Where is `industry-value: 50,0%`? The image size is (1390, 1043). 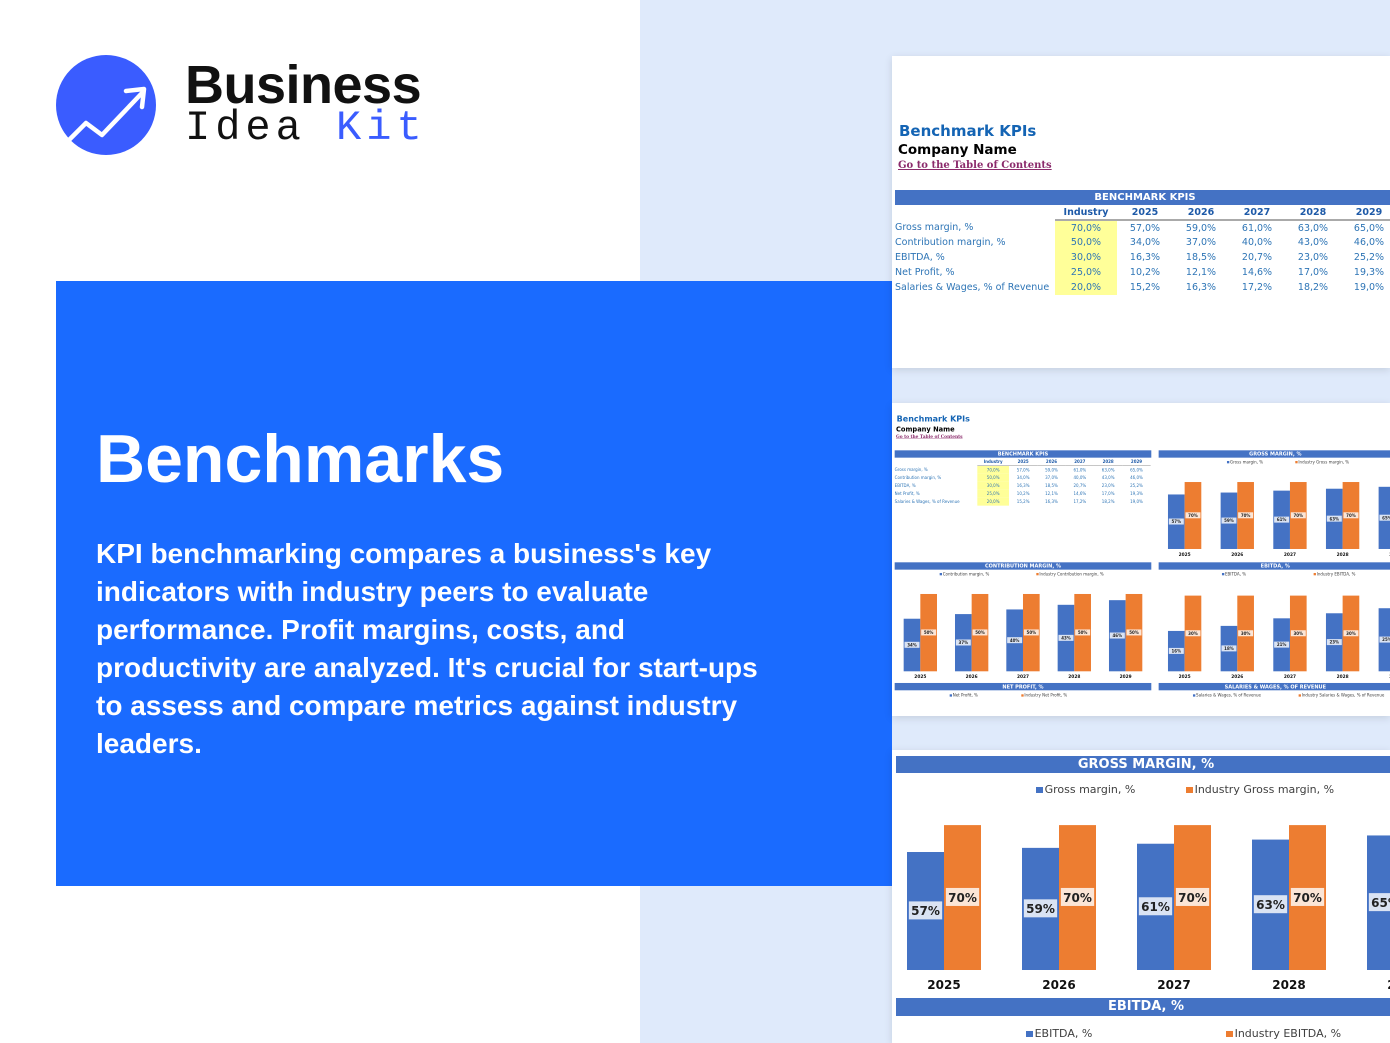
industry-value: 50,0% is located at coordinates (993, 477).